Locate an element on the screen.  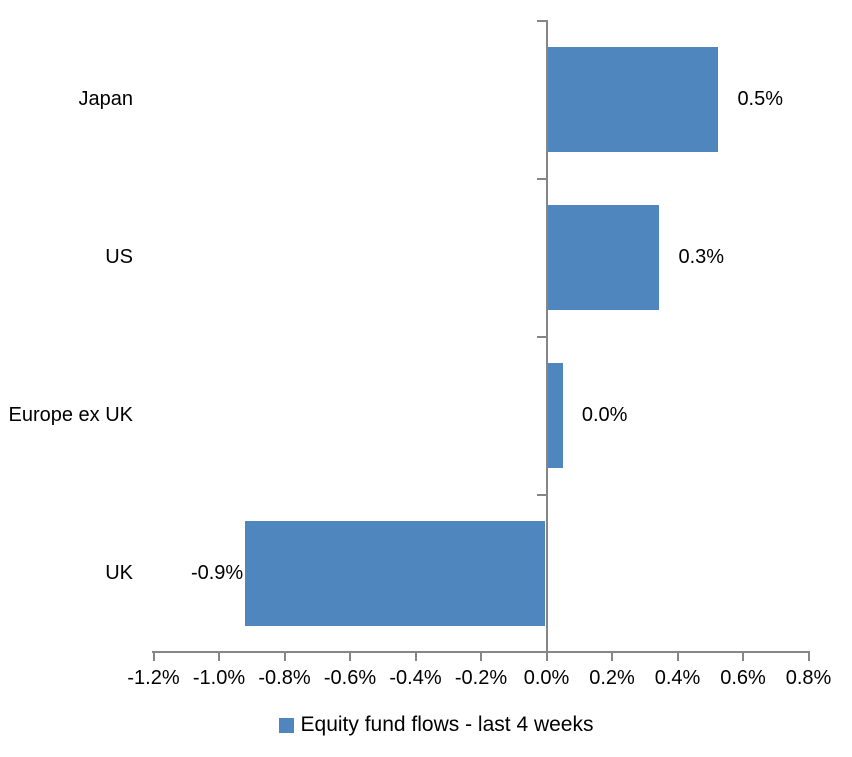
x-axis-tick-label: -0.8% is located at coordinates (284, 678).